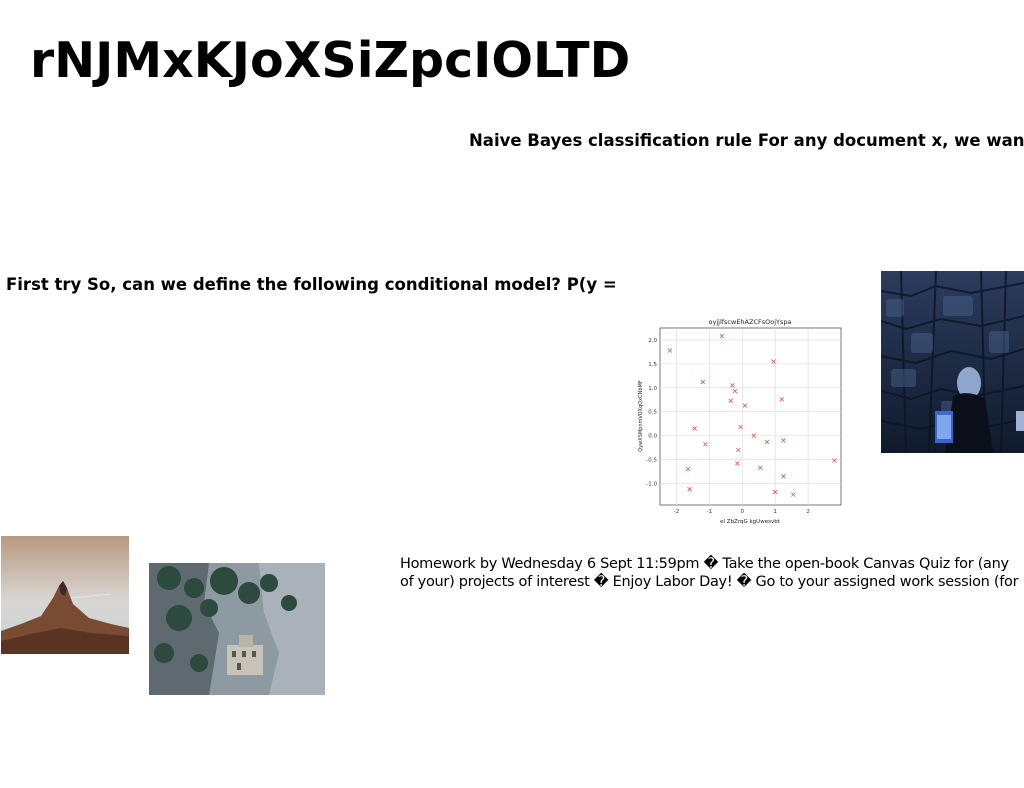 The height and width of the screenshot is (788, 1024). What do you see at coordinates (652, 365) in the screenshot?
I see `y-tick-label: 1.5` at bounding box center [652, 365].